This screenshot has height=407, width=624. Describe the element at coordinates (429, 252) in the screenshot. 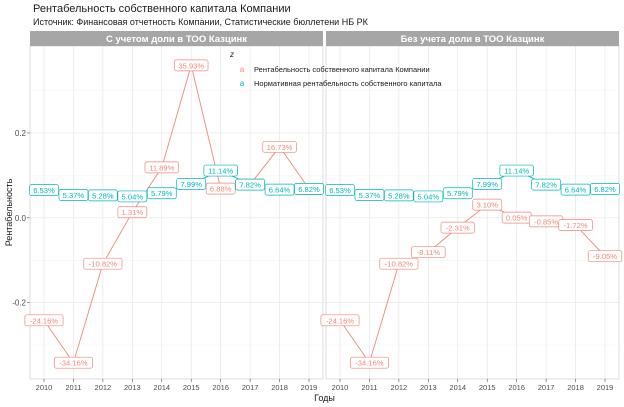

I see `data-label: -8.11%` at that location.